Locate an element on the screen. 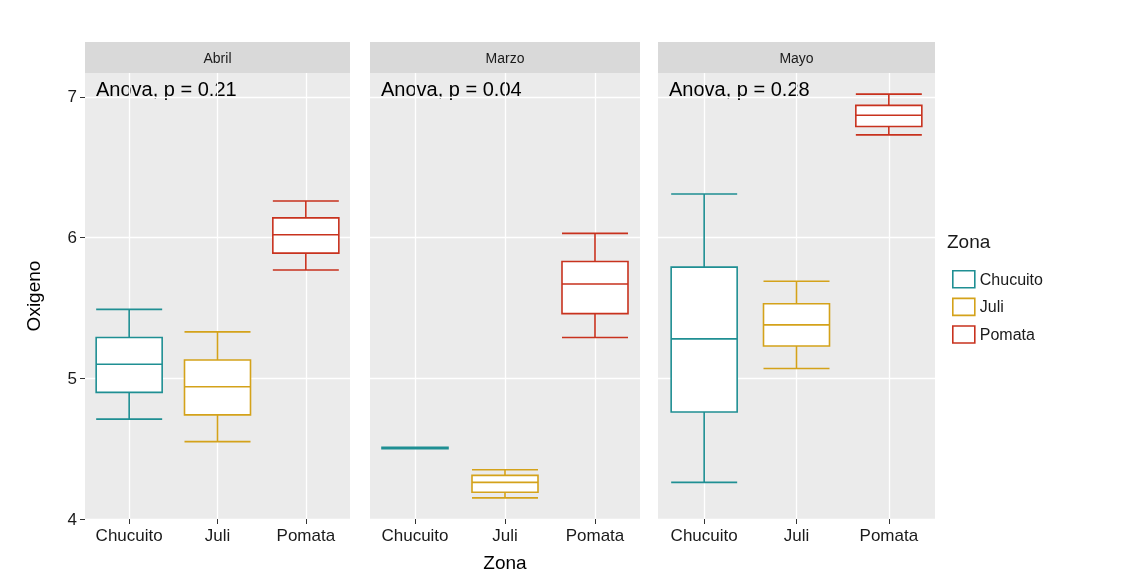 Image resolution: width=1128 pixels, height=587 pixels. y-tick-label: 5 is located at coordinates (72, 378).